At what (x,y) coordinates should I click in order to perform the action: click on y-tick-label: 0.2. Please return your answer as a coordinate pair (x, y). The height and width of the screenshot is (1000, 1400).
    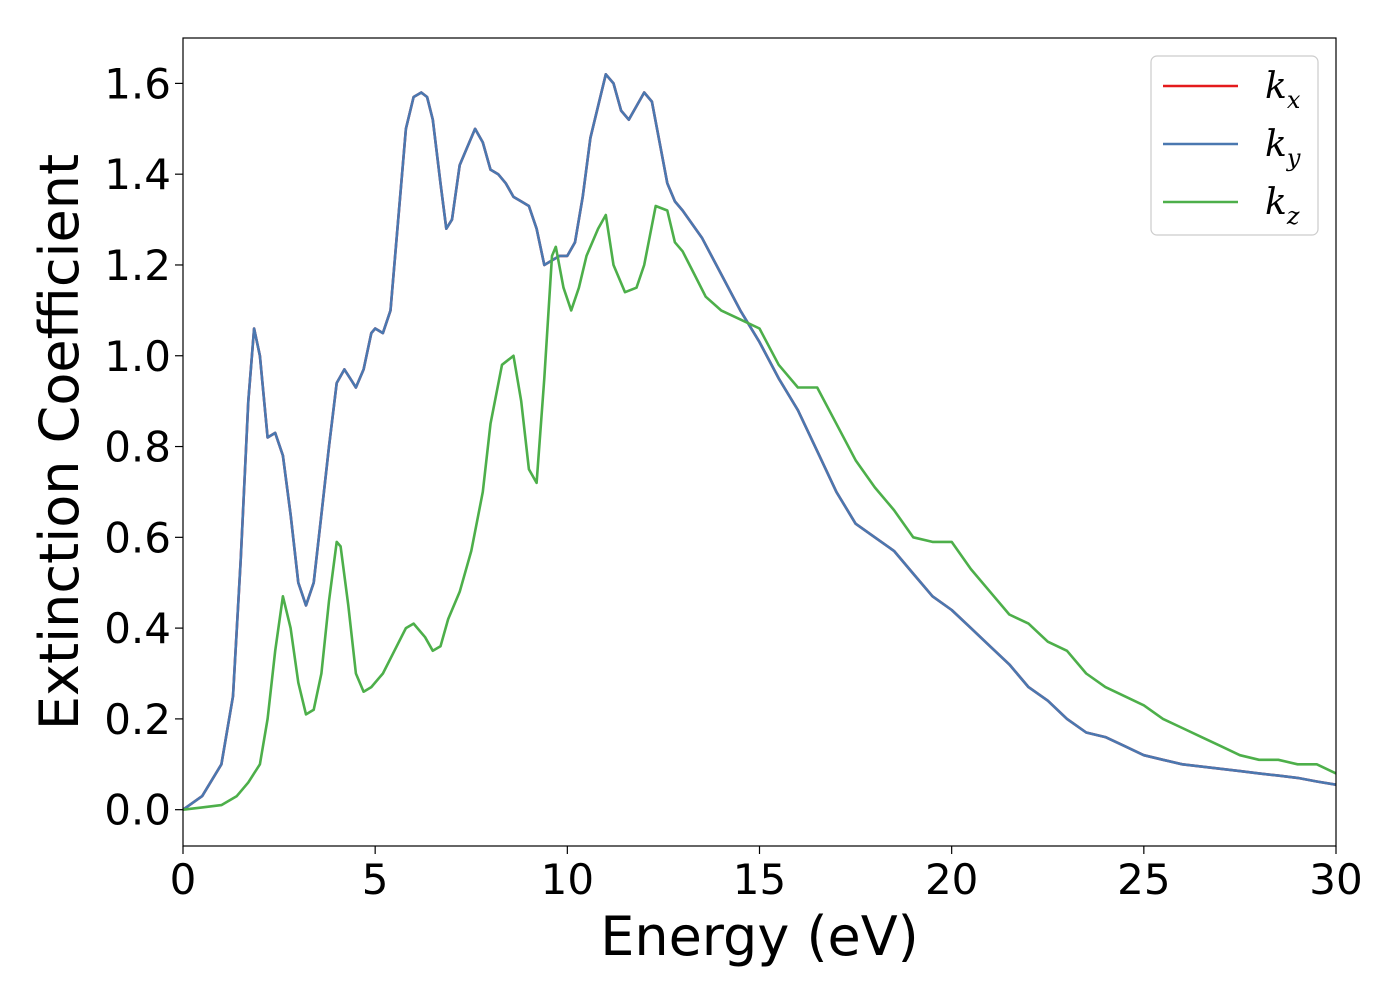
    Looking at the image, I should click on (137, 719).